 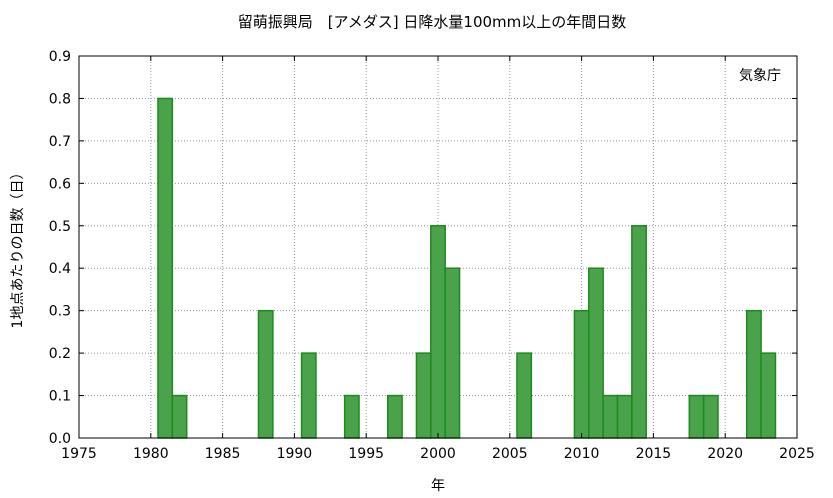 What do you see at coordinates (60, 397) in the screenshot?
I see `y-tick-label: 0.1` at bounding box center [60, 397].